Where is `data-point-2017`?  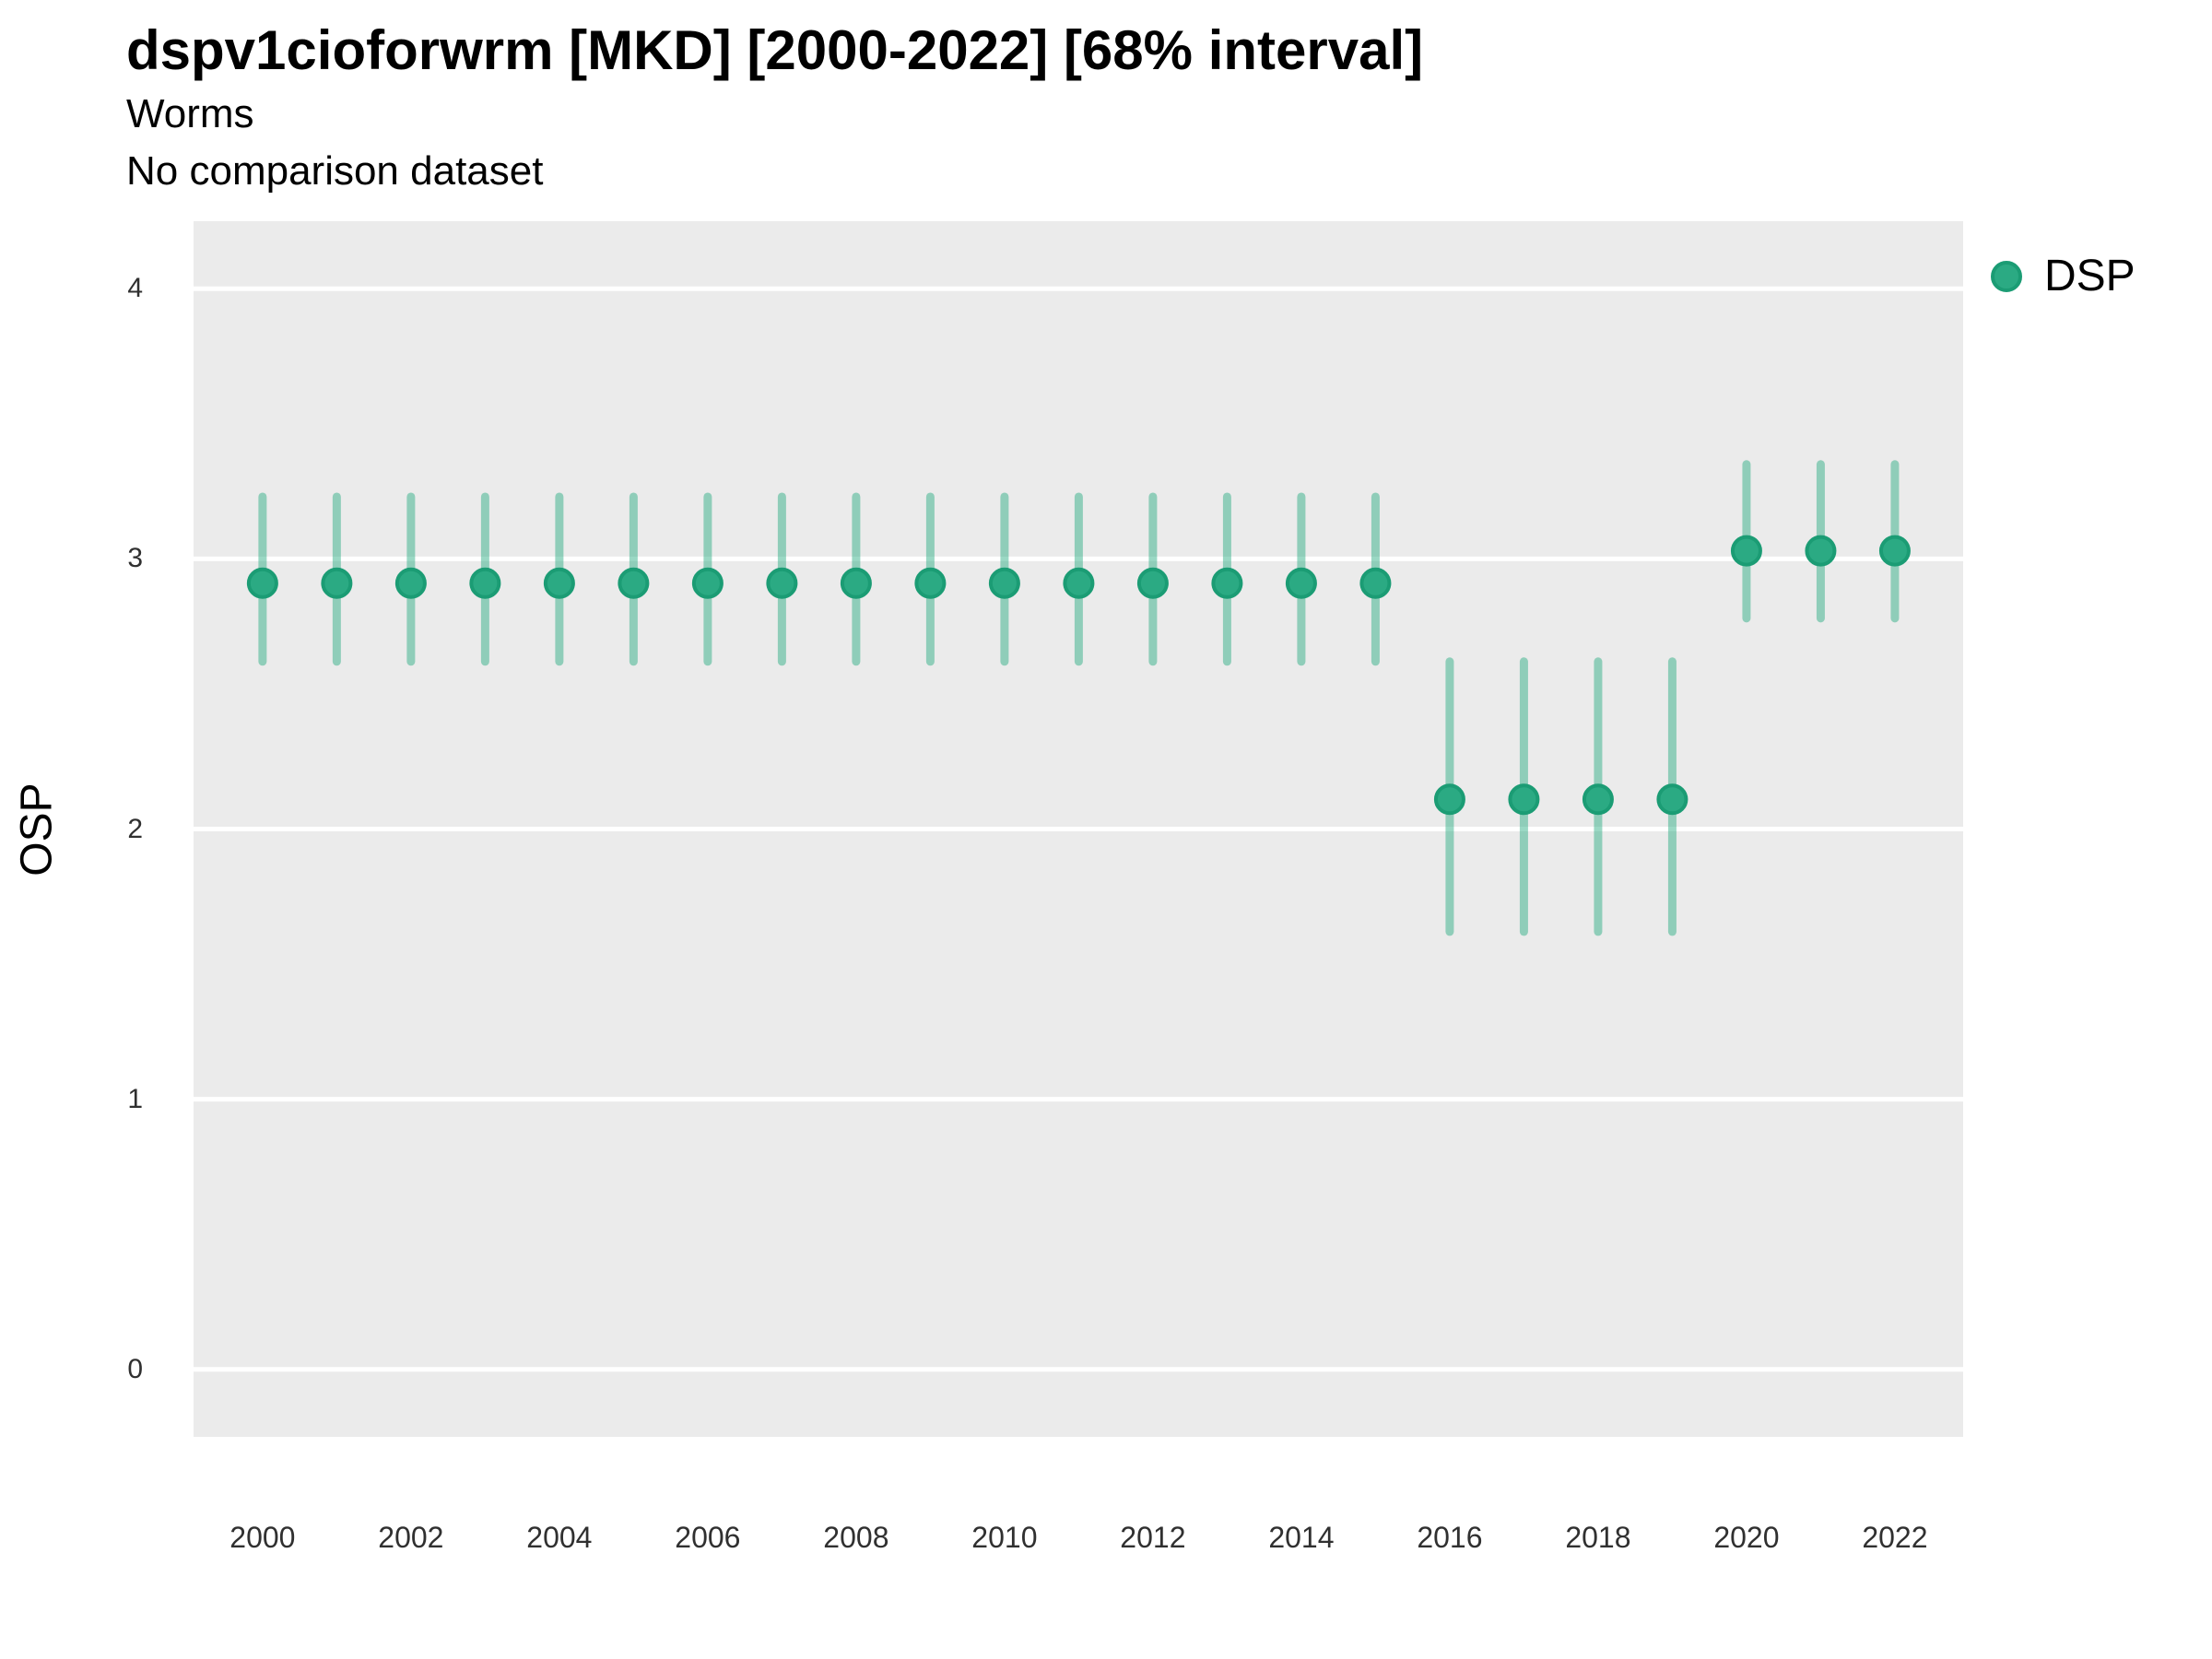 data-point-2017 is located at coordinates (1524, 799).